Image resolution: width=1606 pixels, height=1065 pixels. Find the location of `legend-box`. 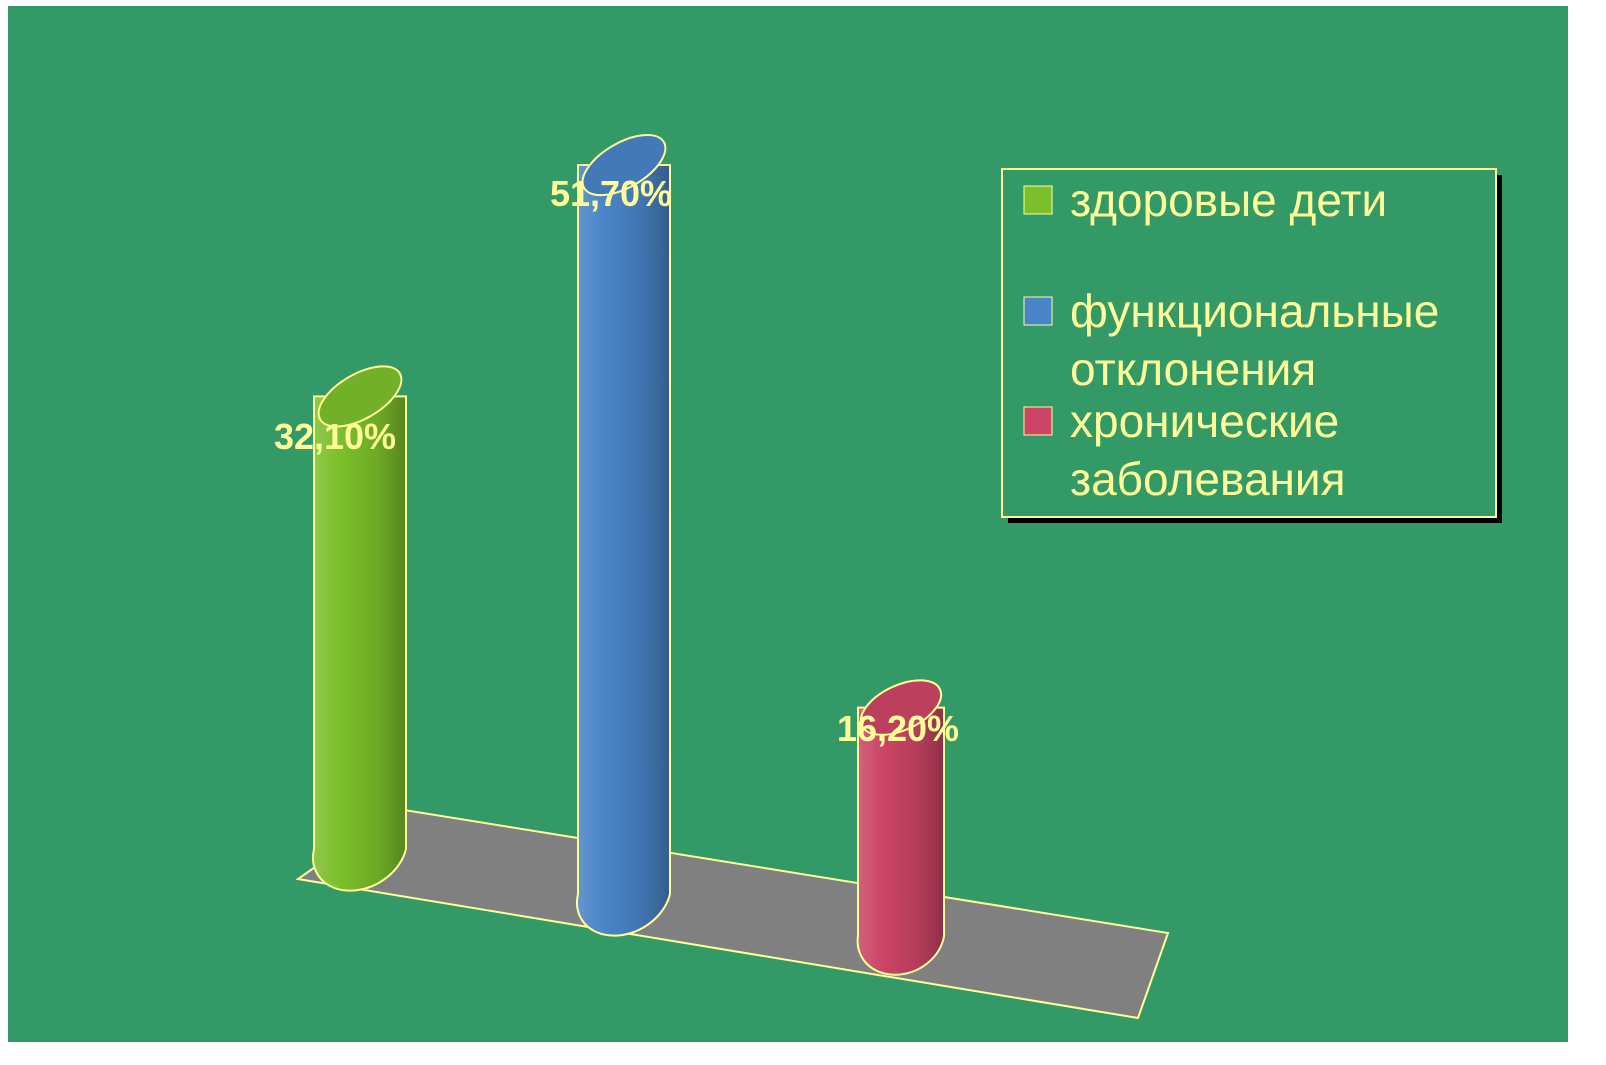

legend-box is located at coordinates (1249, 343).